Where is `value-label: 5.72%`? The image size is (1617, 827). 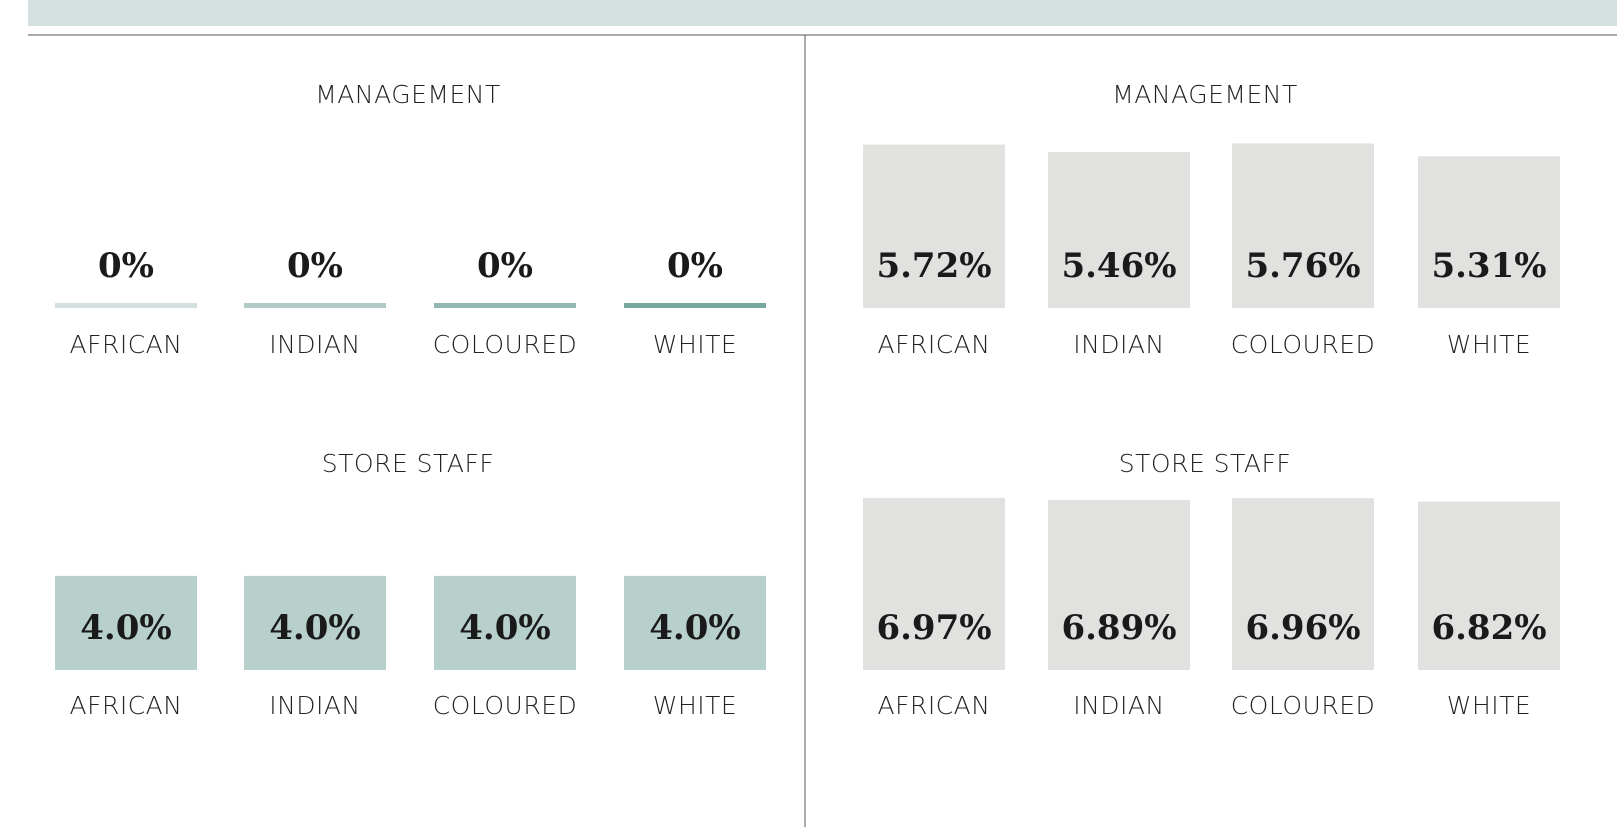 value-label: 5.72% is located at coordinates (933, 266).